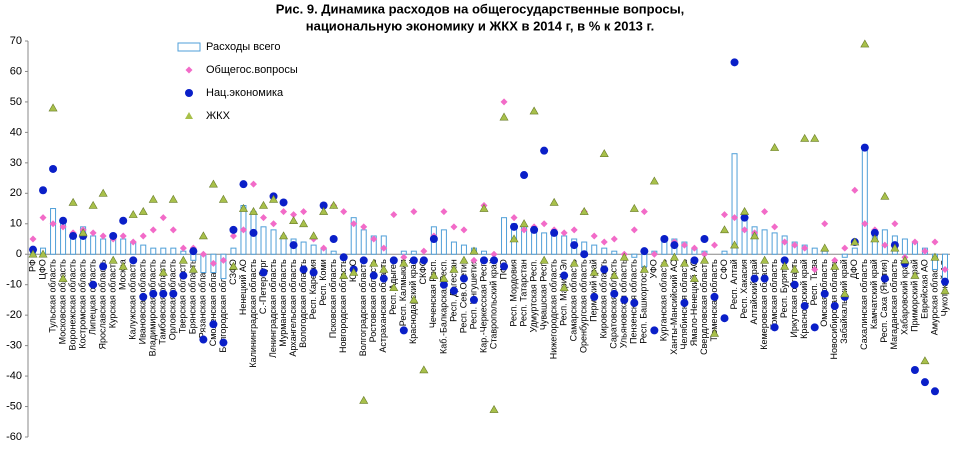 The width and height of the screenshot is (955, 458). I want to click on y-tick-label: 0, so click(19, 254).